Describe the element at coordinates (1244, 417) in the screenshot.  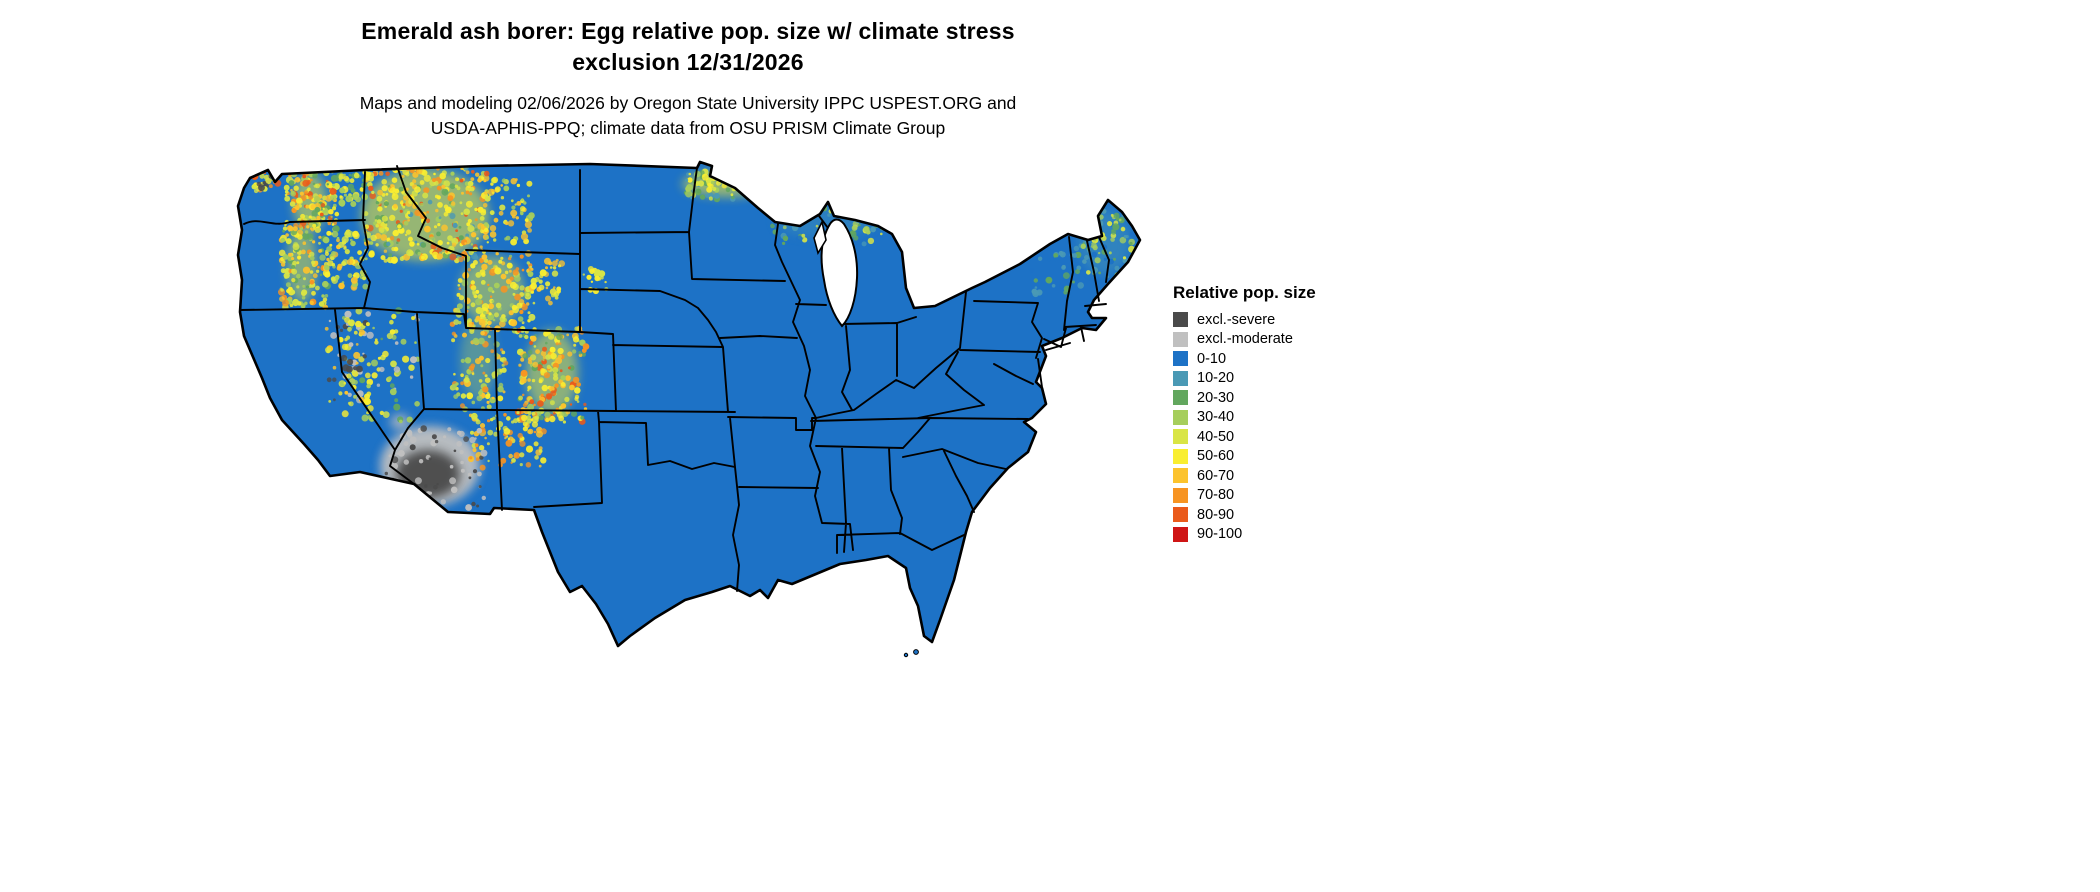
I see `legend-item: 30-40` at that location.